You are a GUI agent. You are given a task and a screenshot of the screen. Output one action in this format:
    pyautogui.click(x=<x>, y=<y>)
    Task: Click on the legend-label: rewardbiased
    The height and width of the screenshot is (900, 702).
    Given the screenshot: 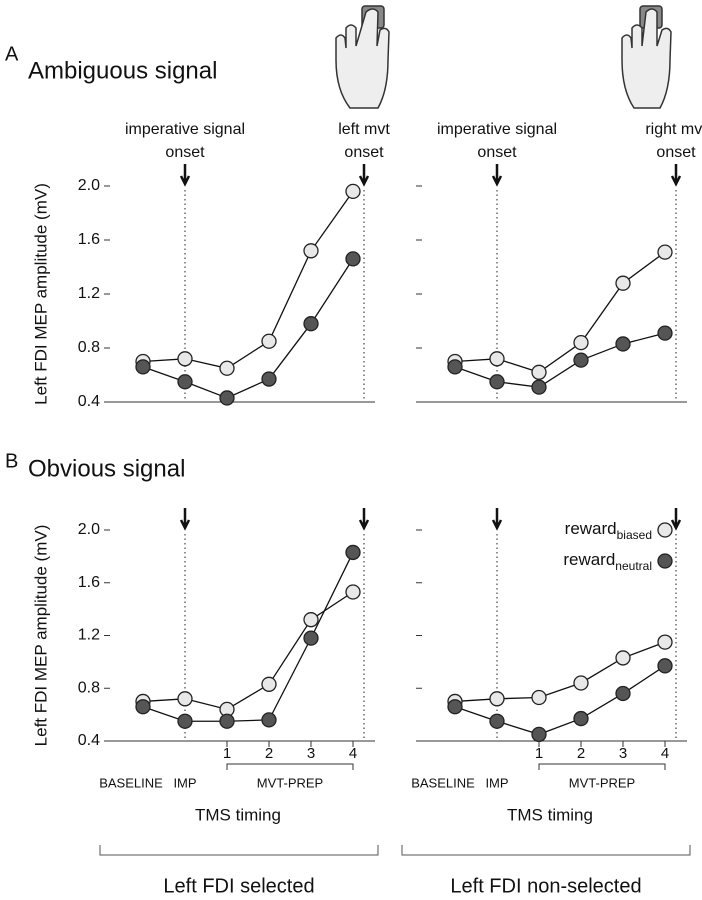 What is the action you would take?
    pyautogui.click(x=608, y=530)
    